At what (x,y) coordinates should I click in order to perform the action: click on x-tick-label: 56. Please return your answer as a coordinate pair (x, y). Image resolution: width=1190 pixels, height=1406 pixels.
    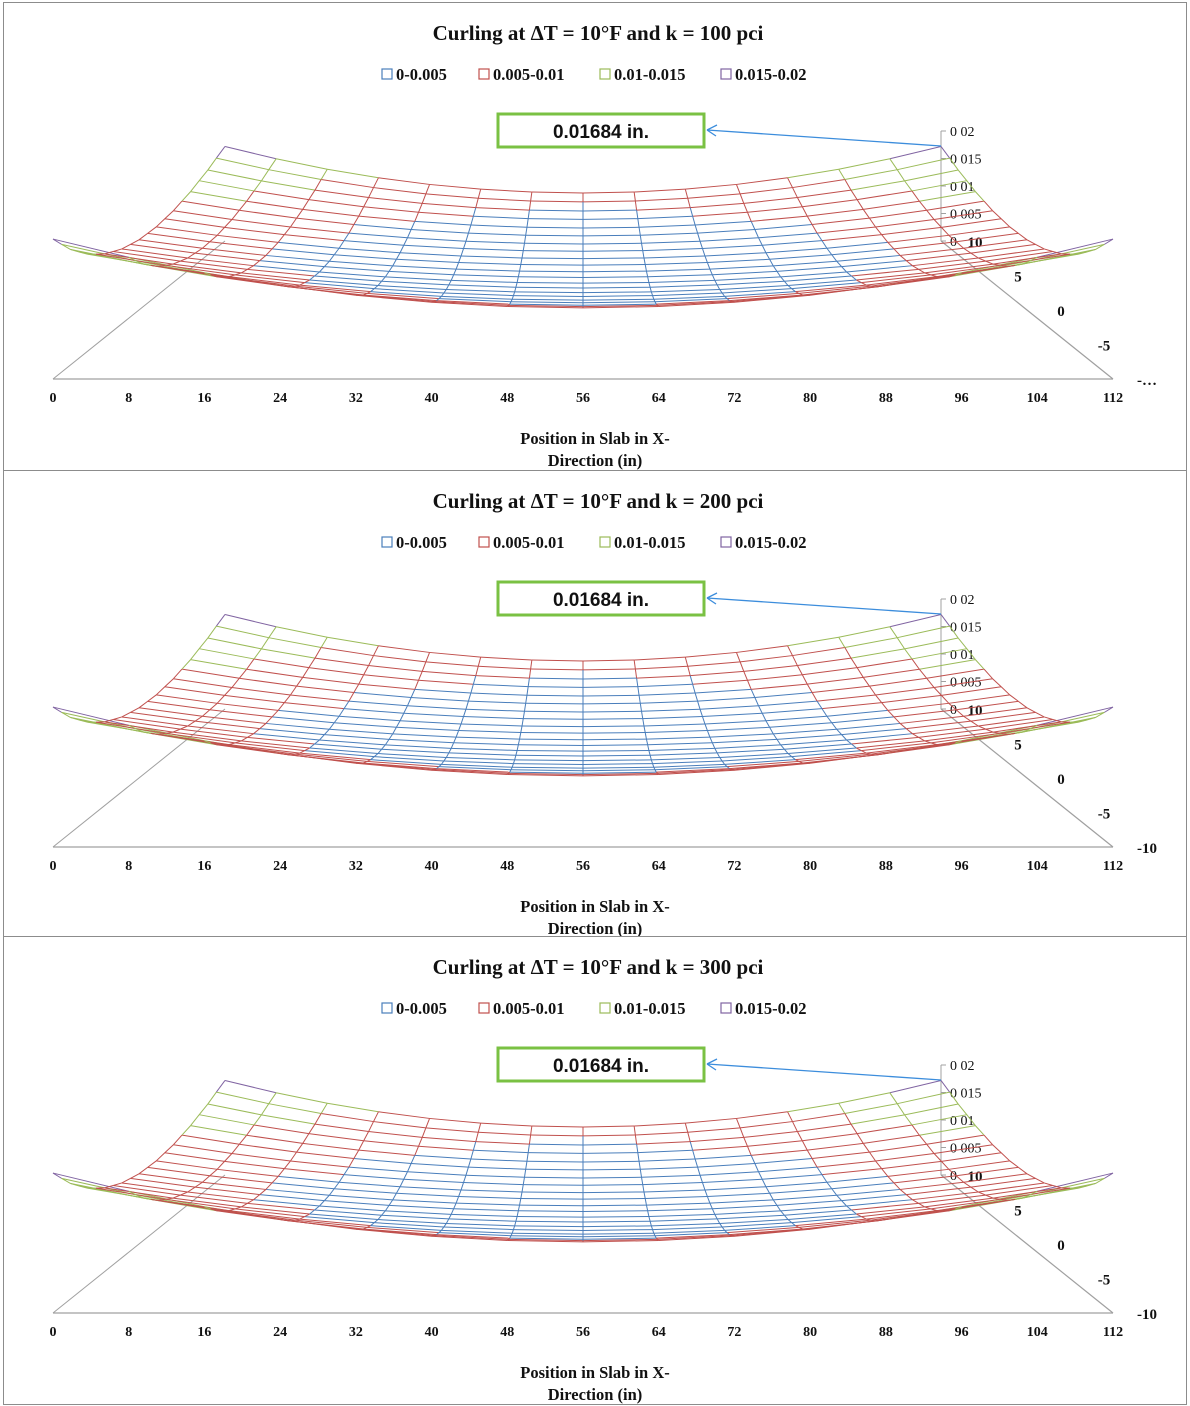
    Looking at the image, I should click on (583, 1332).